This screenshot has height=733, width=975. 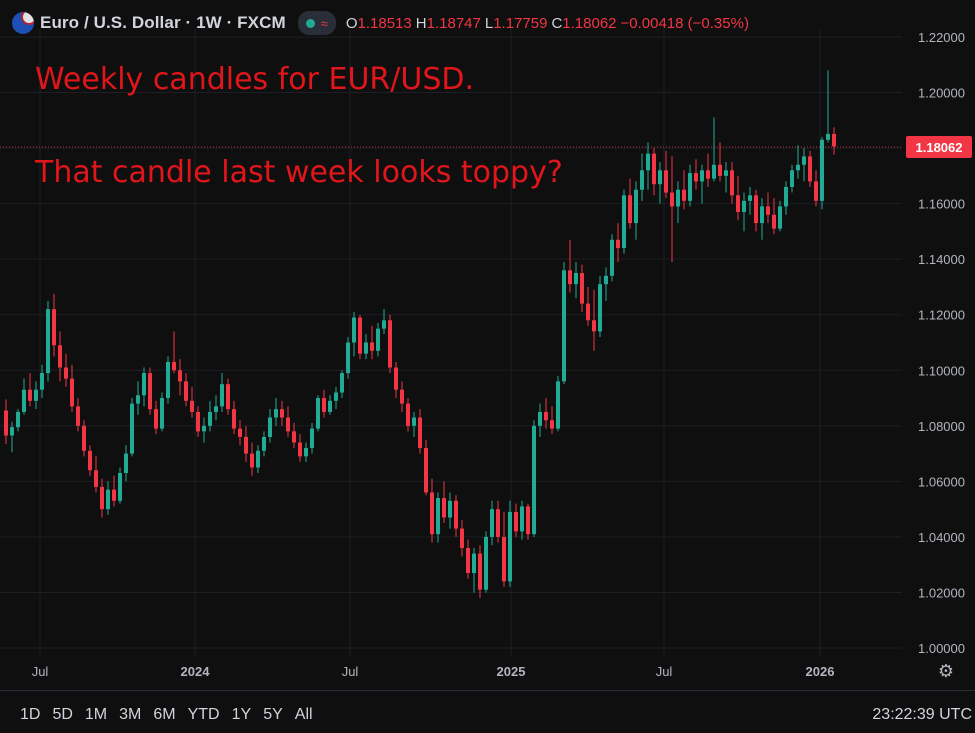 What do you see at coordinates (241, 714) in the screenshot?
I see `range-1y: 1Y` at bounding box center [241, 714].